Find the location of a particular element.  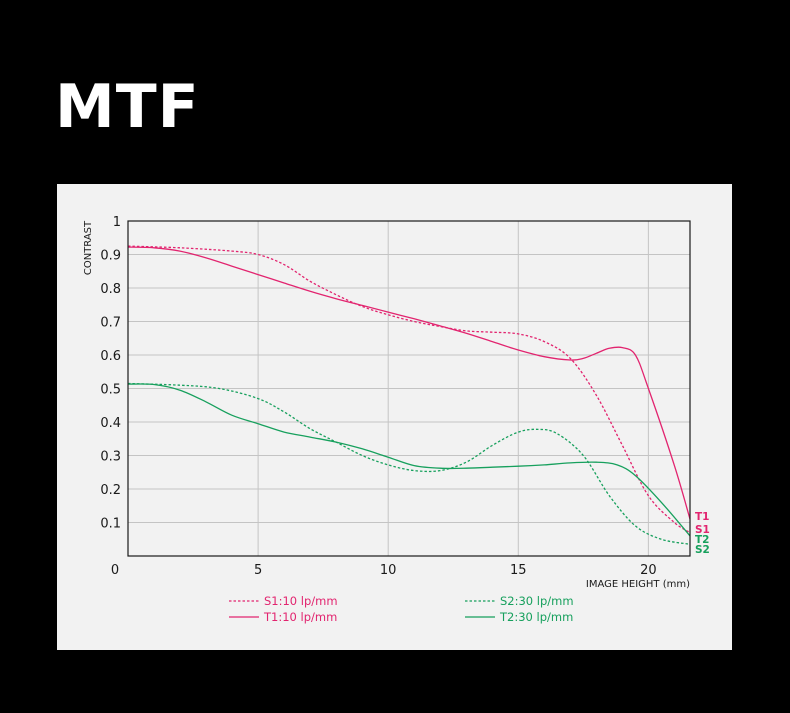

page-title: MTF is located at coordinates (127, 107).